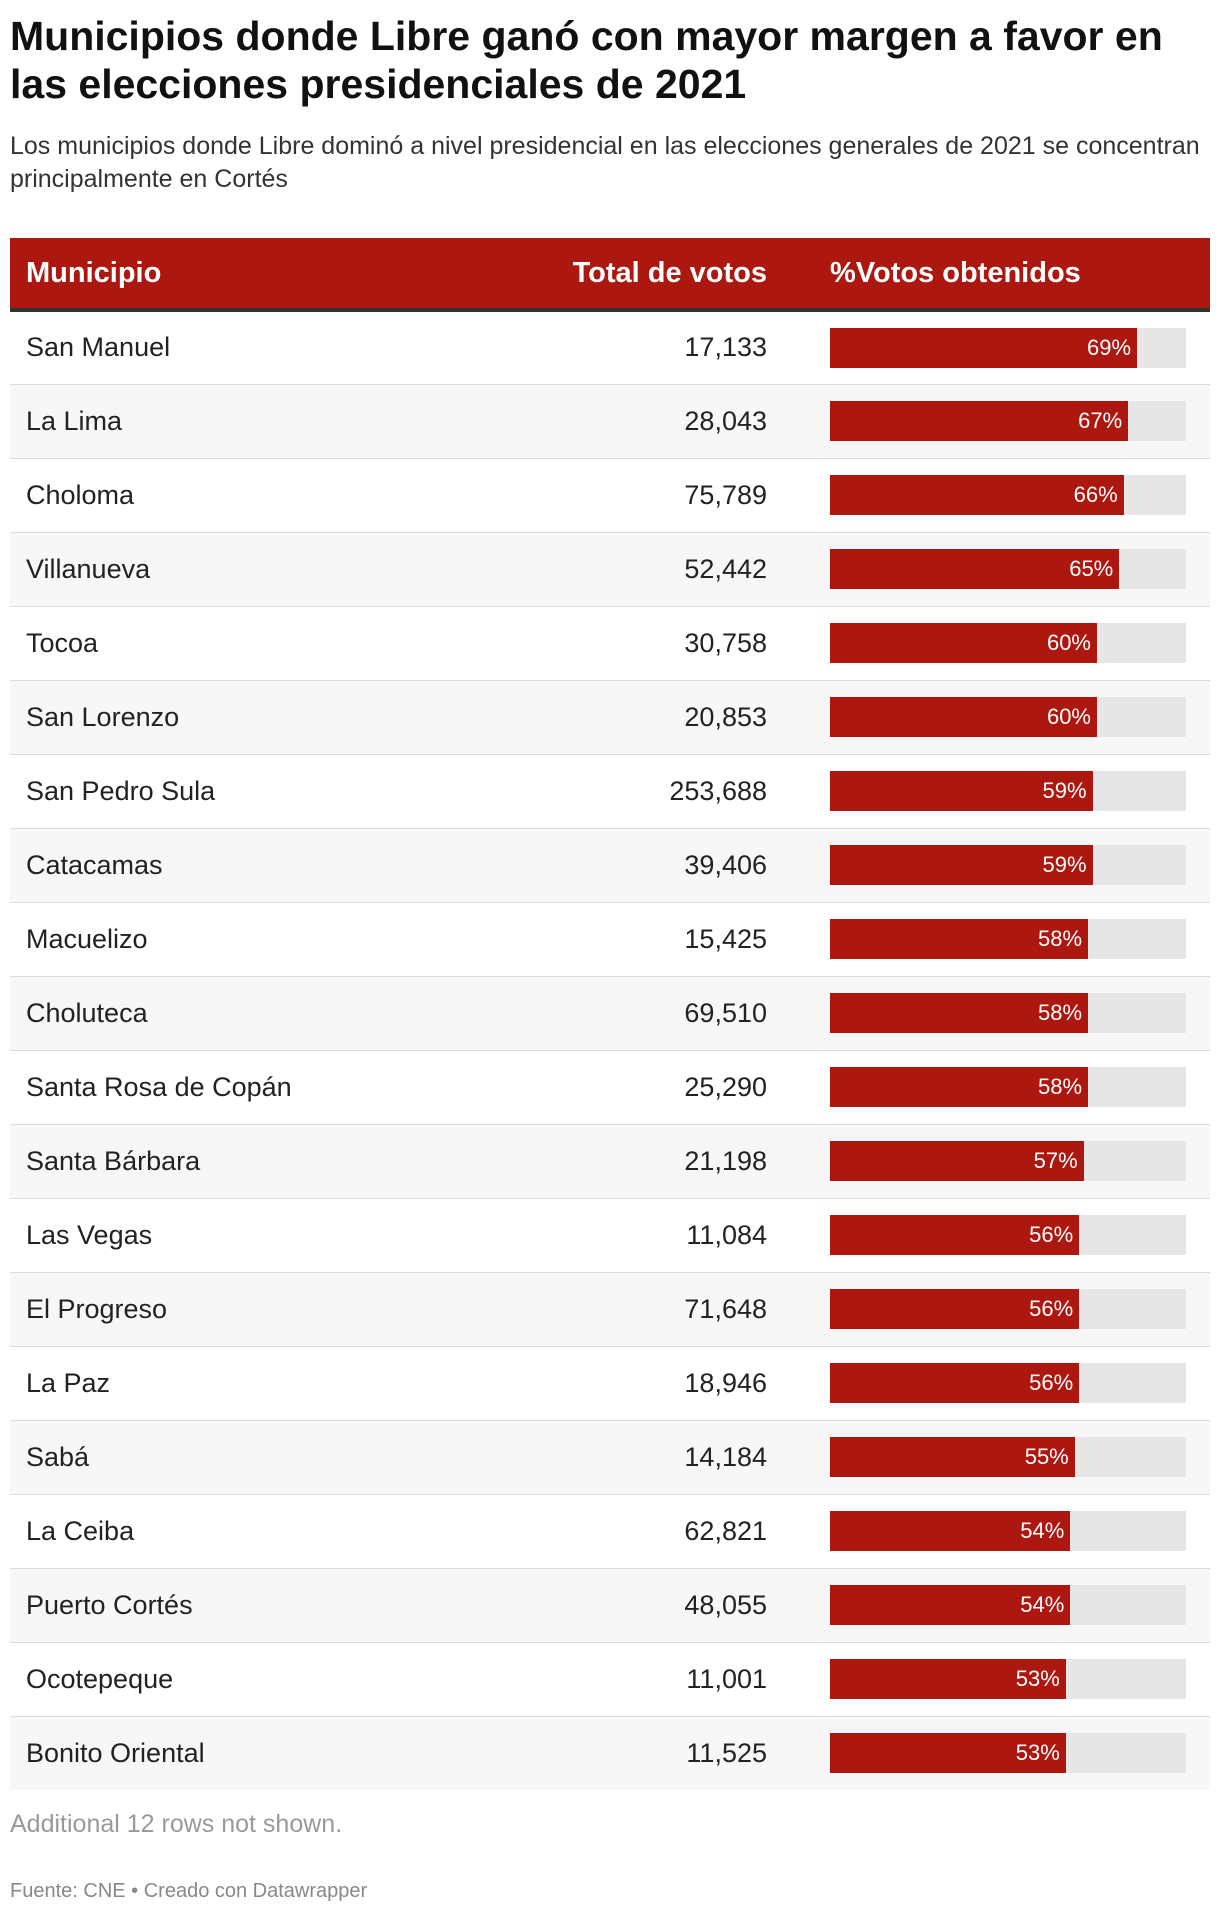  I want to click on rows-not-shown-note: Additional 12 rows not shown., so click(176, 1824).